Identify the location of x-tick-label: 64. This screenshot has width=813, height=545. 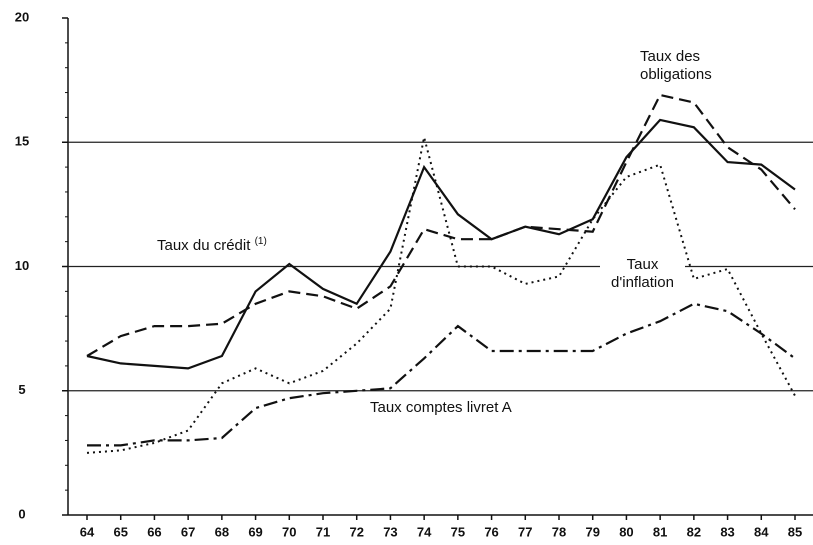
(87, 531).